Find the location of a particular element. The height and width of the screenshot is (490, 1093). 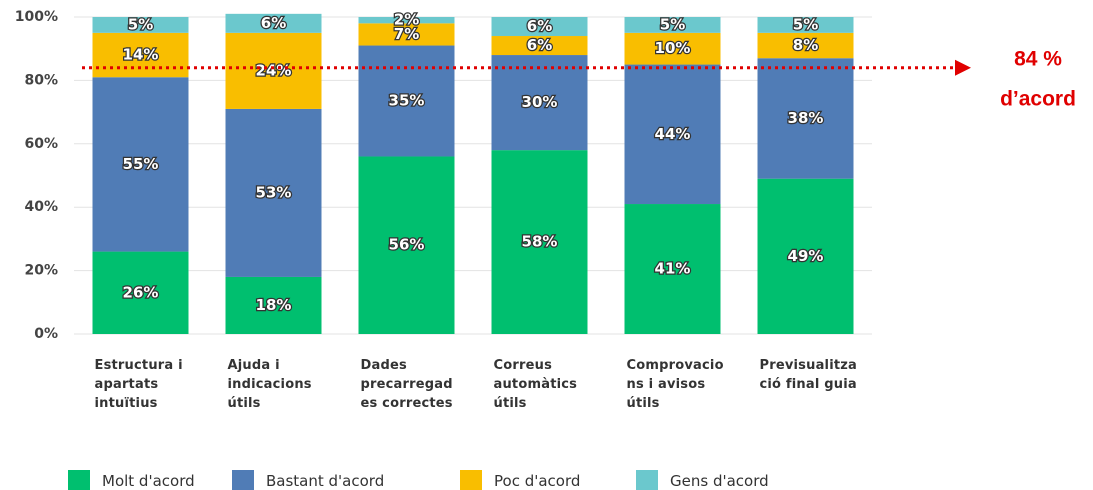

x-tick-label: Estructura i apartats intuïtius is located at coordinates (138, 384).